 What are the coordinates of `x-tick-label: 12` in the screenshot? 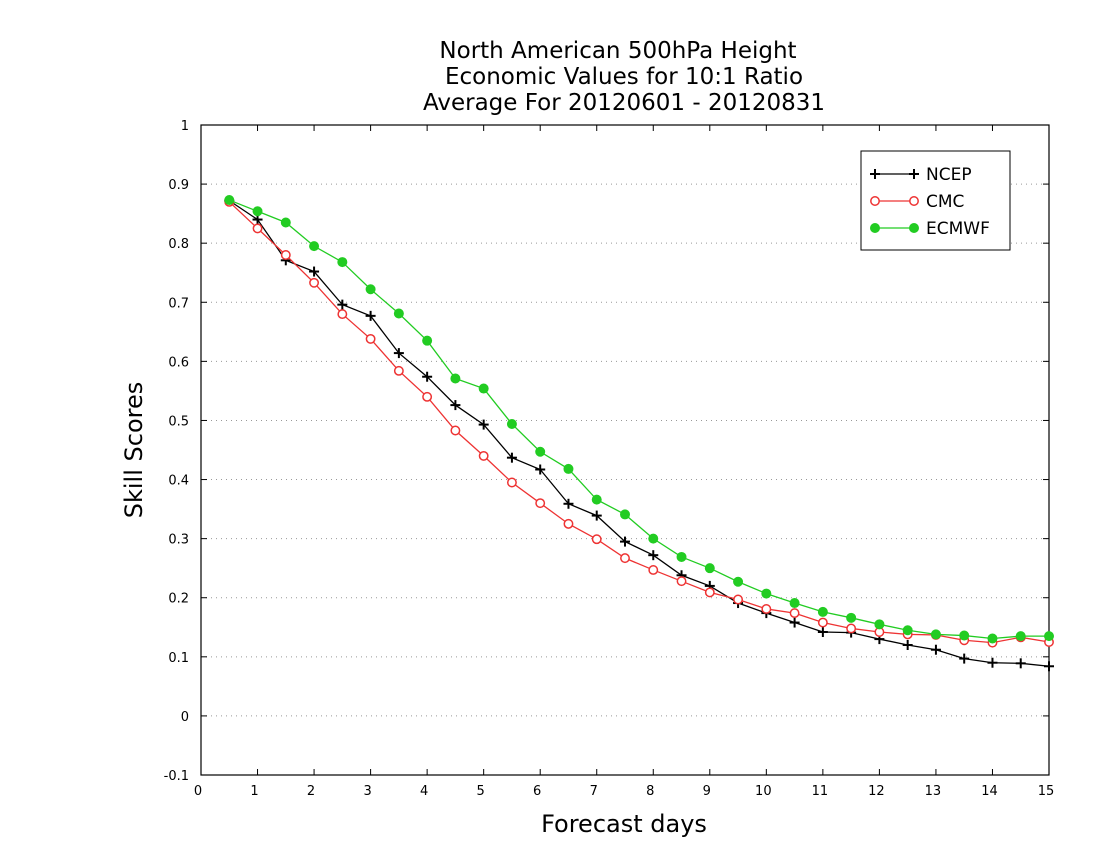 It's located at (876, 791).